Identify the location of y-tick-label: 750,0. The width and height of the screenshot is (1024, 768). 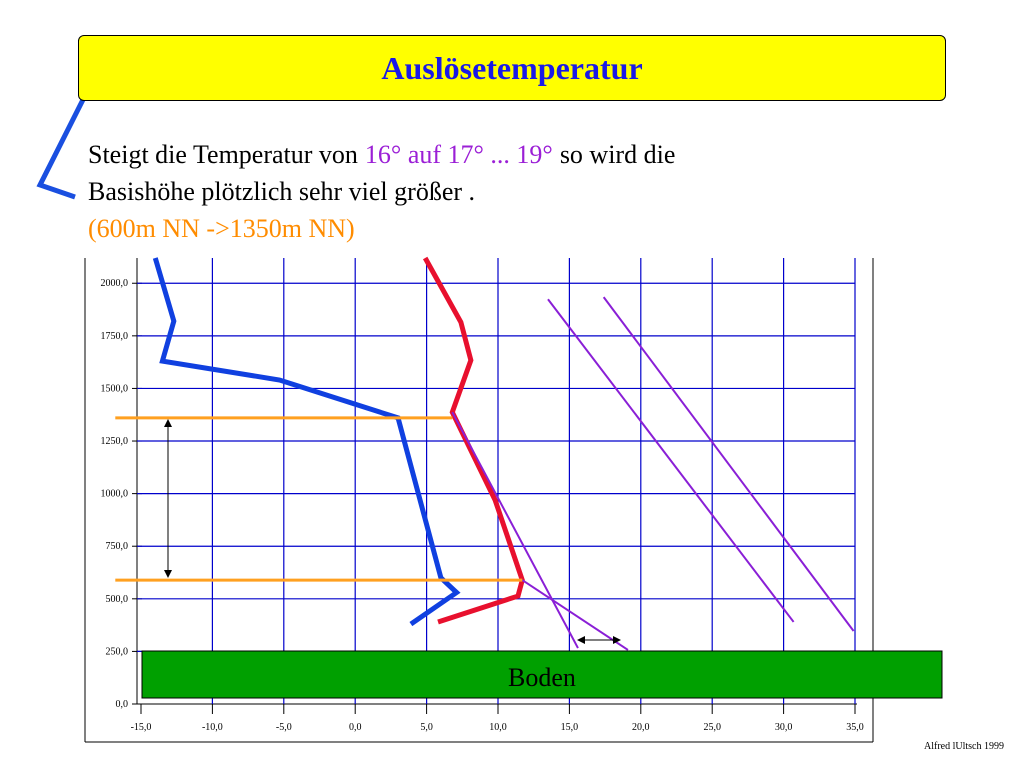
(117, 546).